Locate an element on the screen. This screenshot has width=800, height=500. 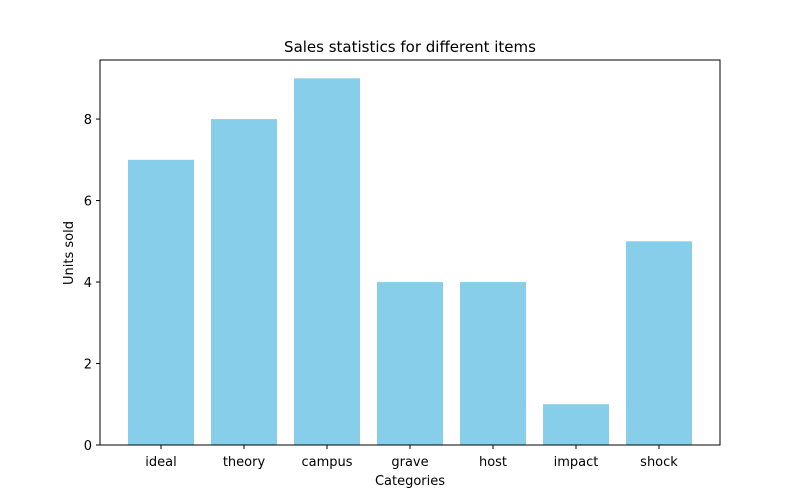
bar-impact is located at coordinates (576, 424).